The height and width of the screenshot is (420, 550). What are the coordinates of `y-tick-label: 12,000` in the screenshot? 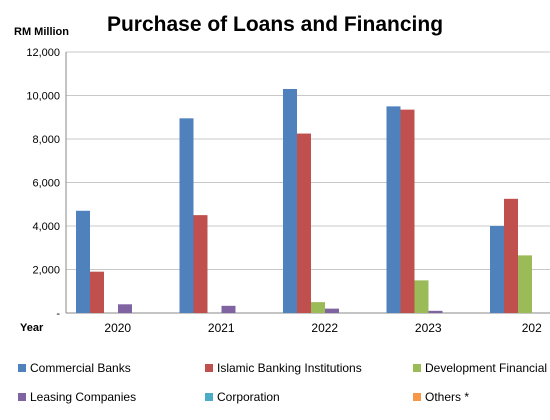 It's located at (43, 53).